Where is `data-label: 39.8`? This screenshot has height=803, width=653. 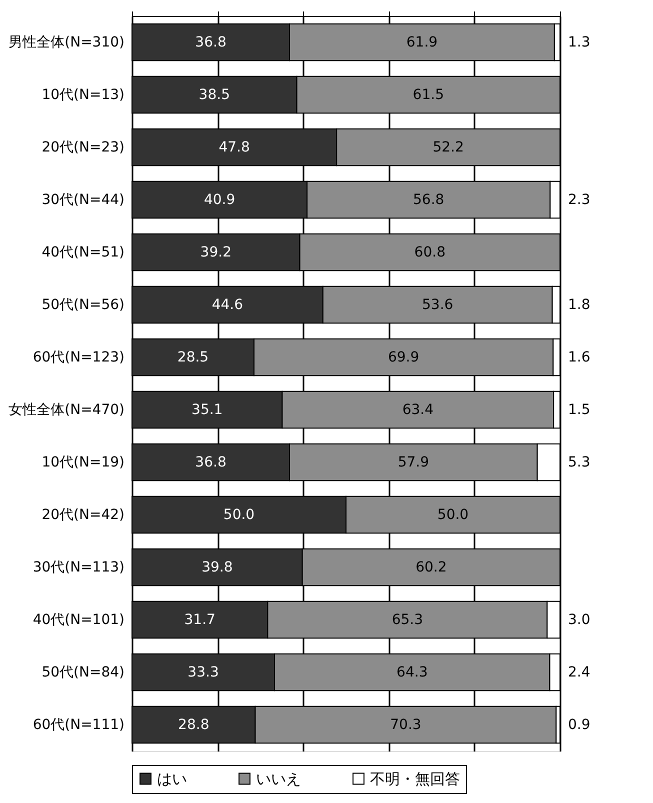 data-label: 39.8 is located at coordinates (217, 567).